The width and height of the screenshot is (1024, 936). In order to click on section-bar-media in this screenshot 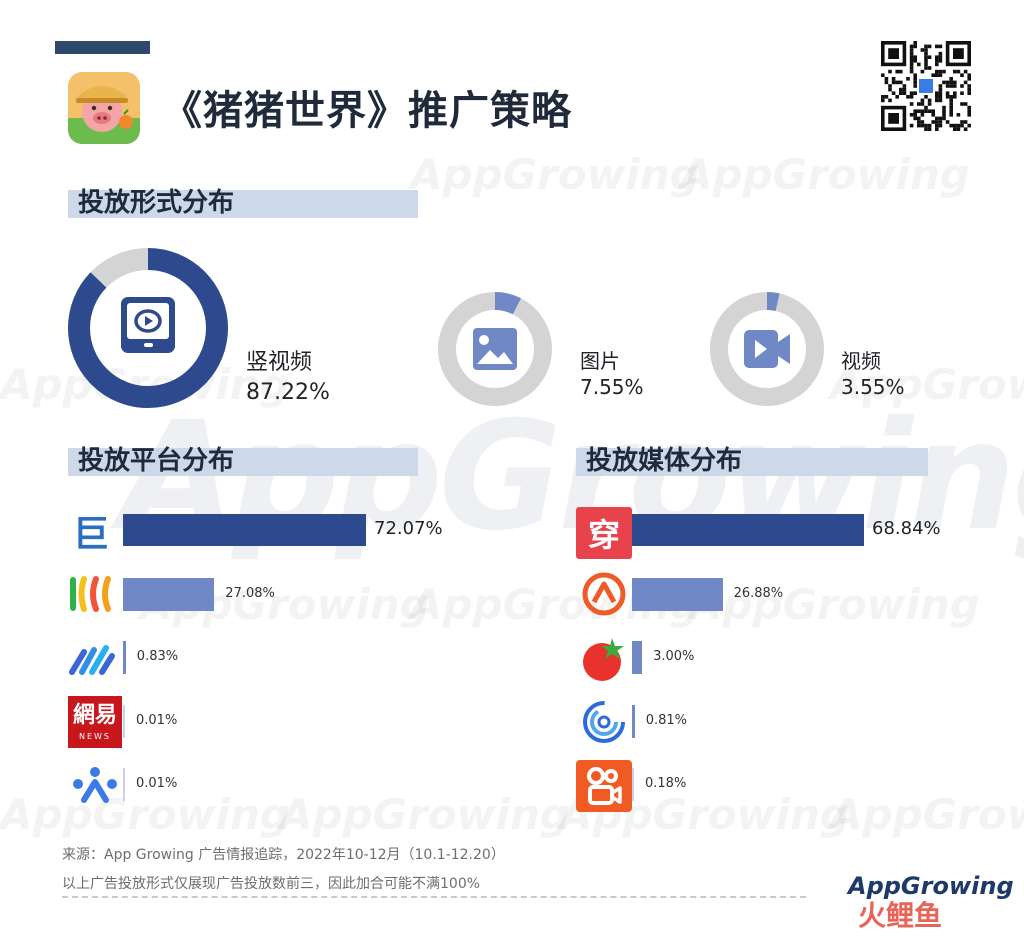, I will do `click(752, 462)`.